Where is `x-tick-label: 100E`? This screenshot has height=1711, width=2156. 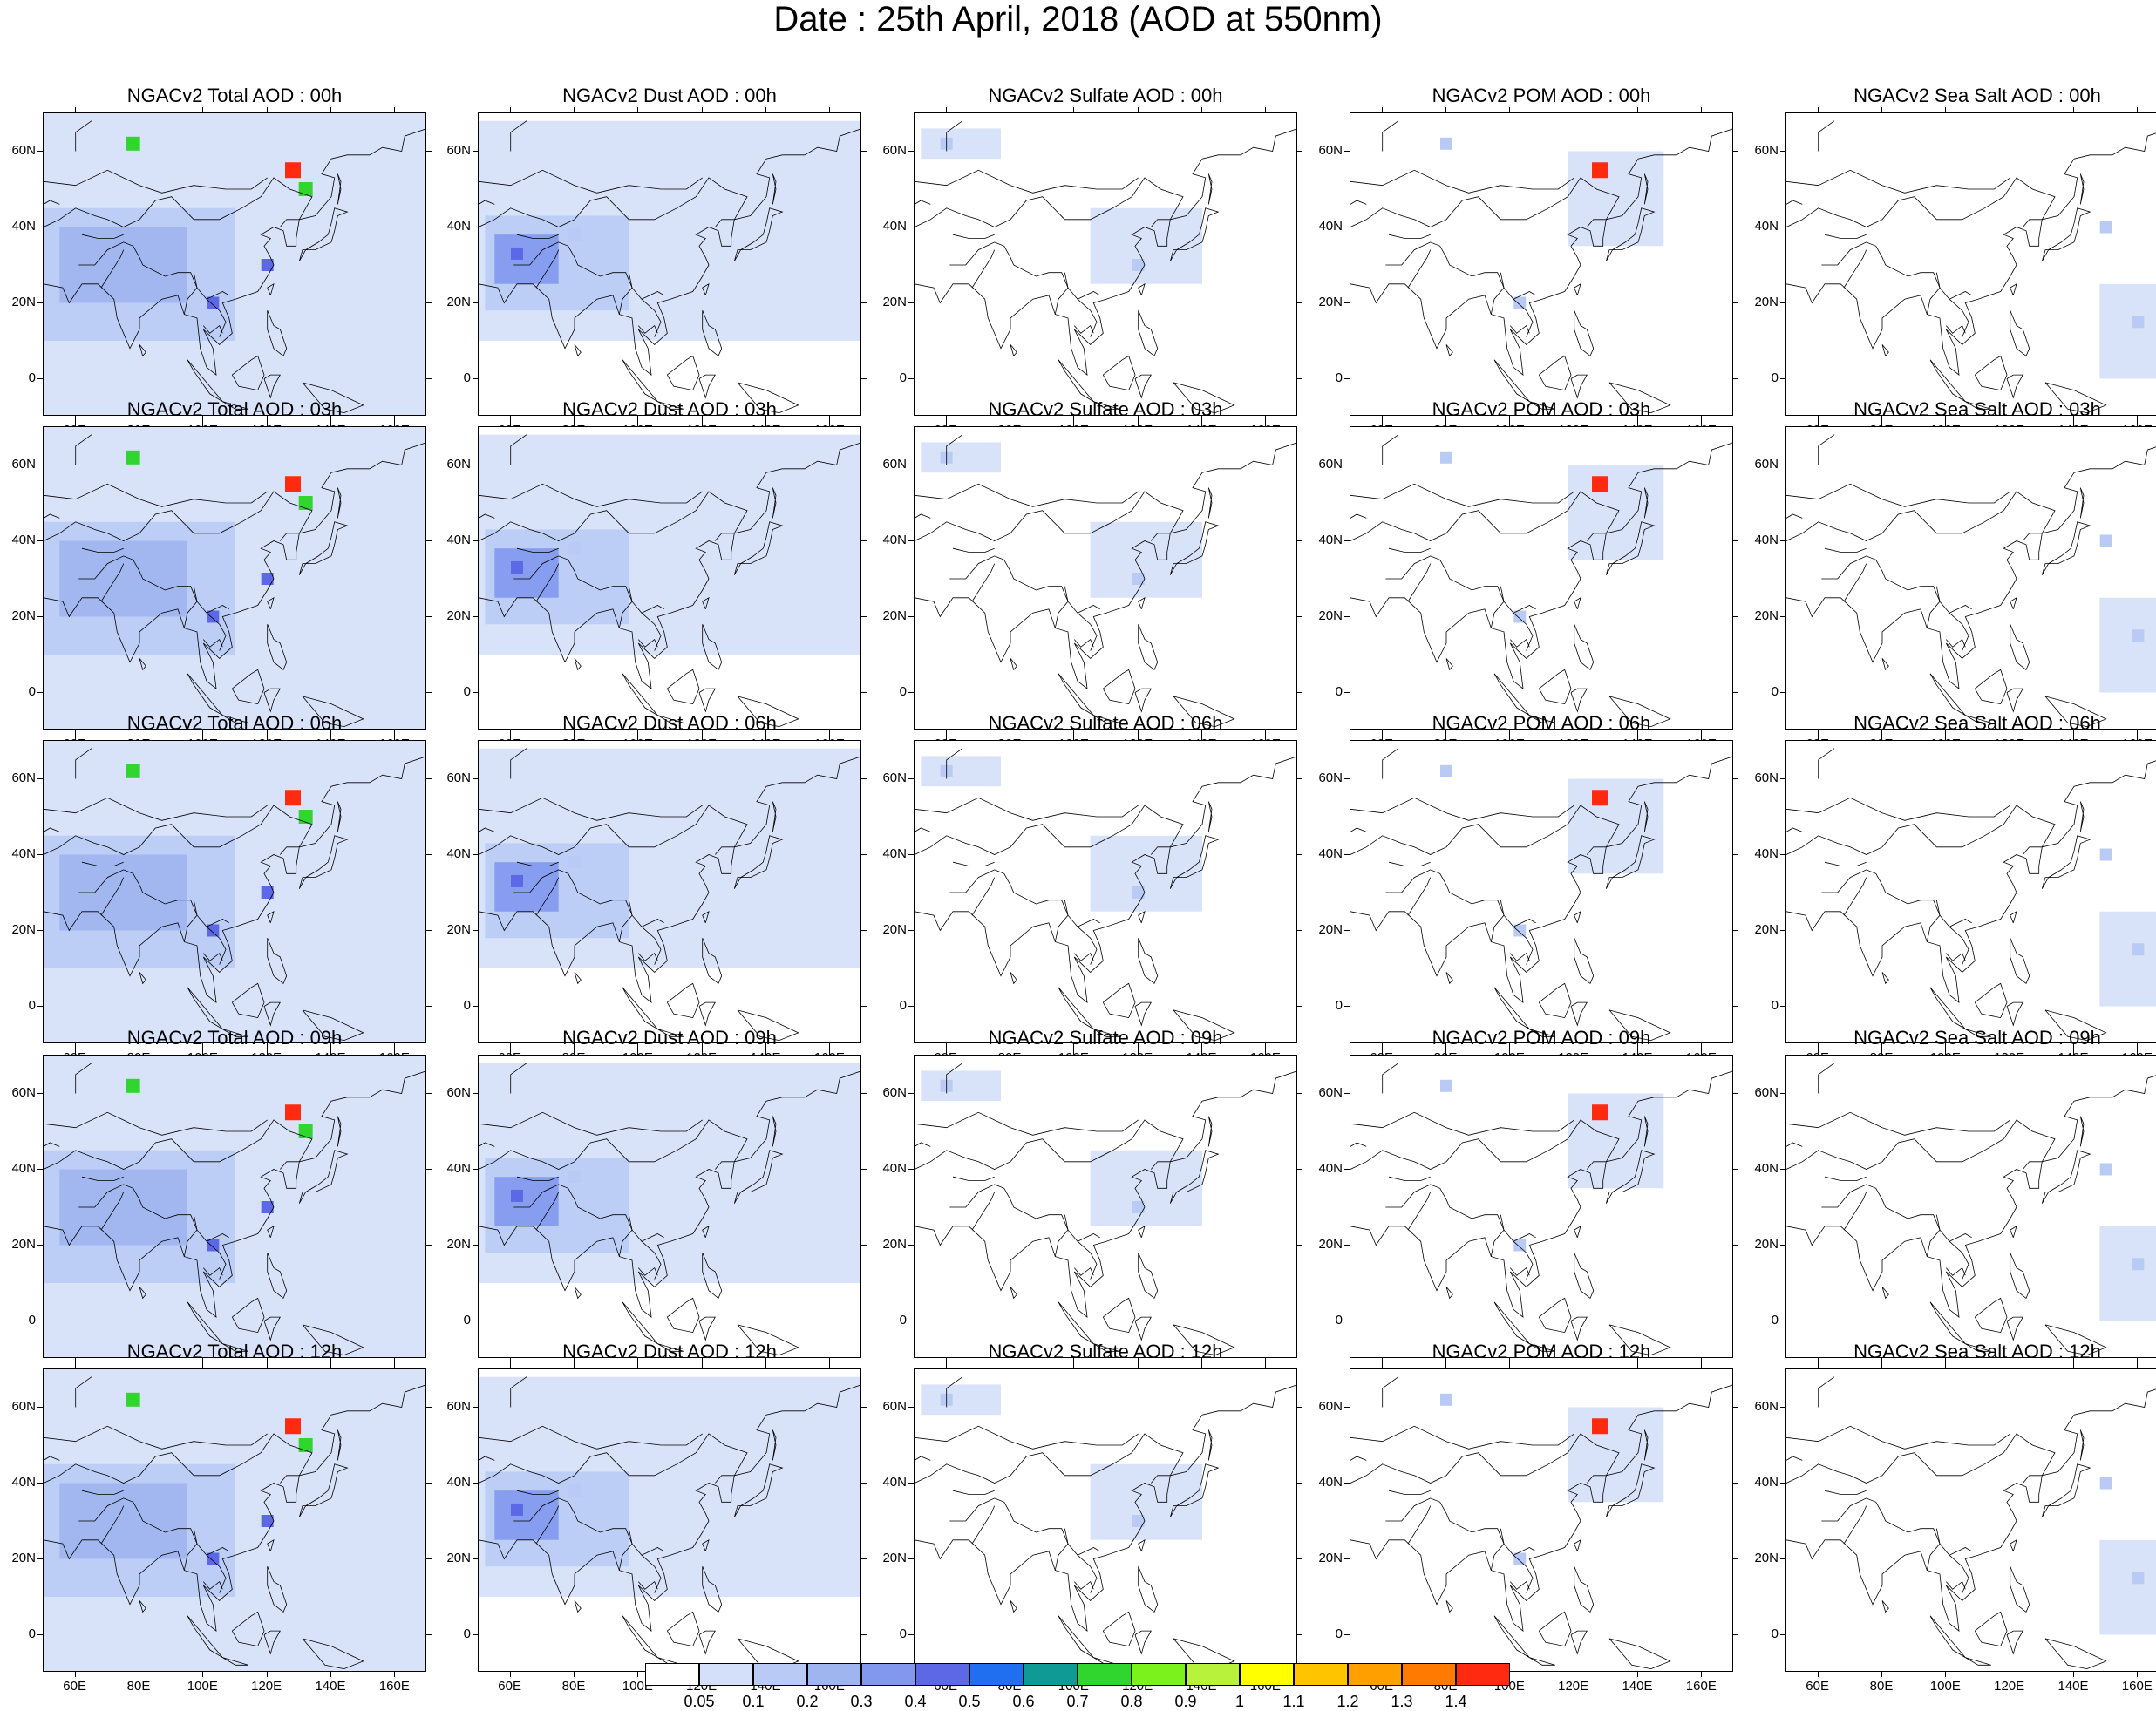 x-tick-label: 100E is located at coordinates (1945, 1686).